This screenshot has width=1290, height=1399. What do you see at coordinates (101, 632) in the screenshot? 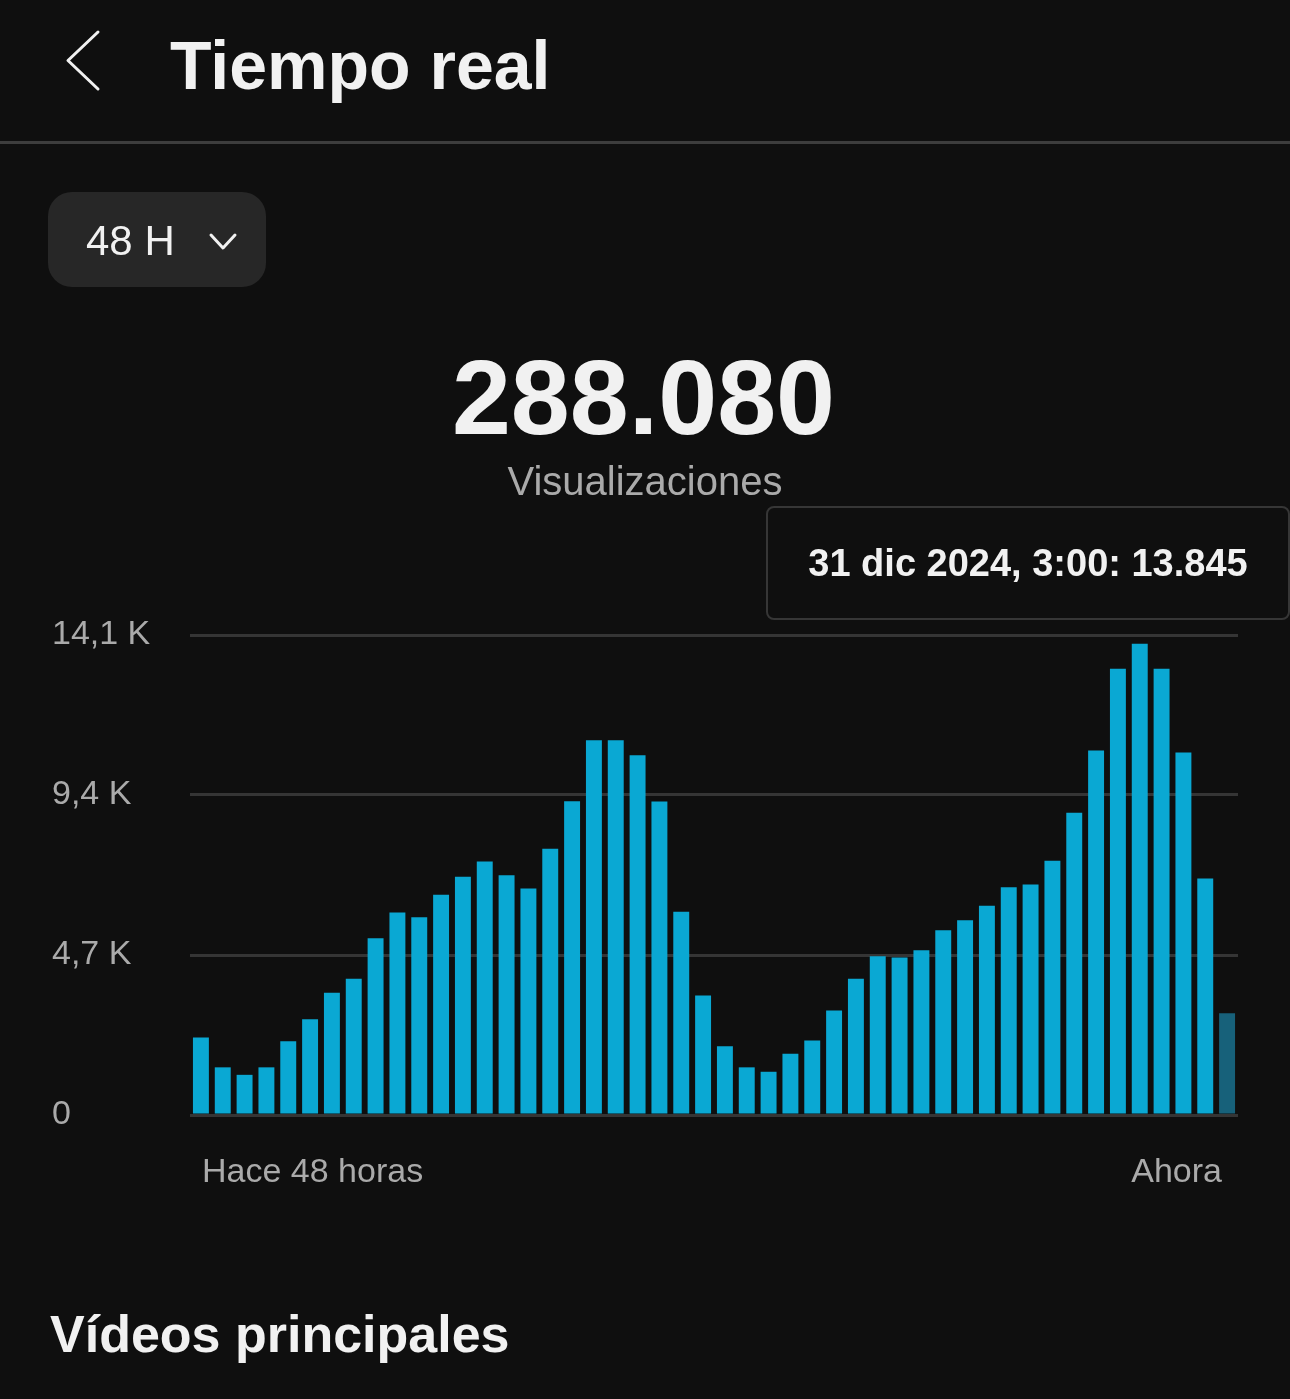
I see `y-tick-label: 14,1 K` at bounding box center [101, 632].